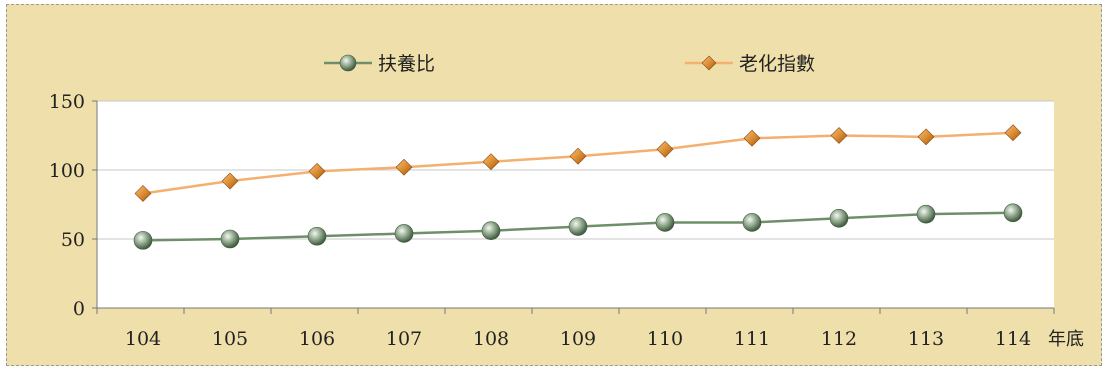 The image size is (1108, 372). Describe the element at coordinates (406, 64) in the screenshot. I see `legend-label-dependency-ratio: 扶養比` at that location.